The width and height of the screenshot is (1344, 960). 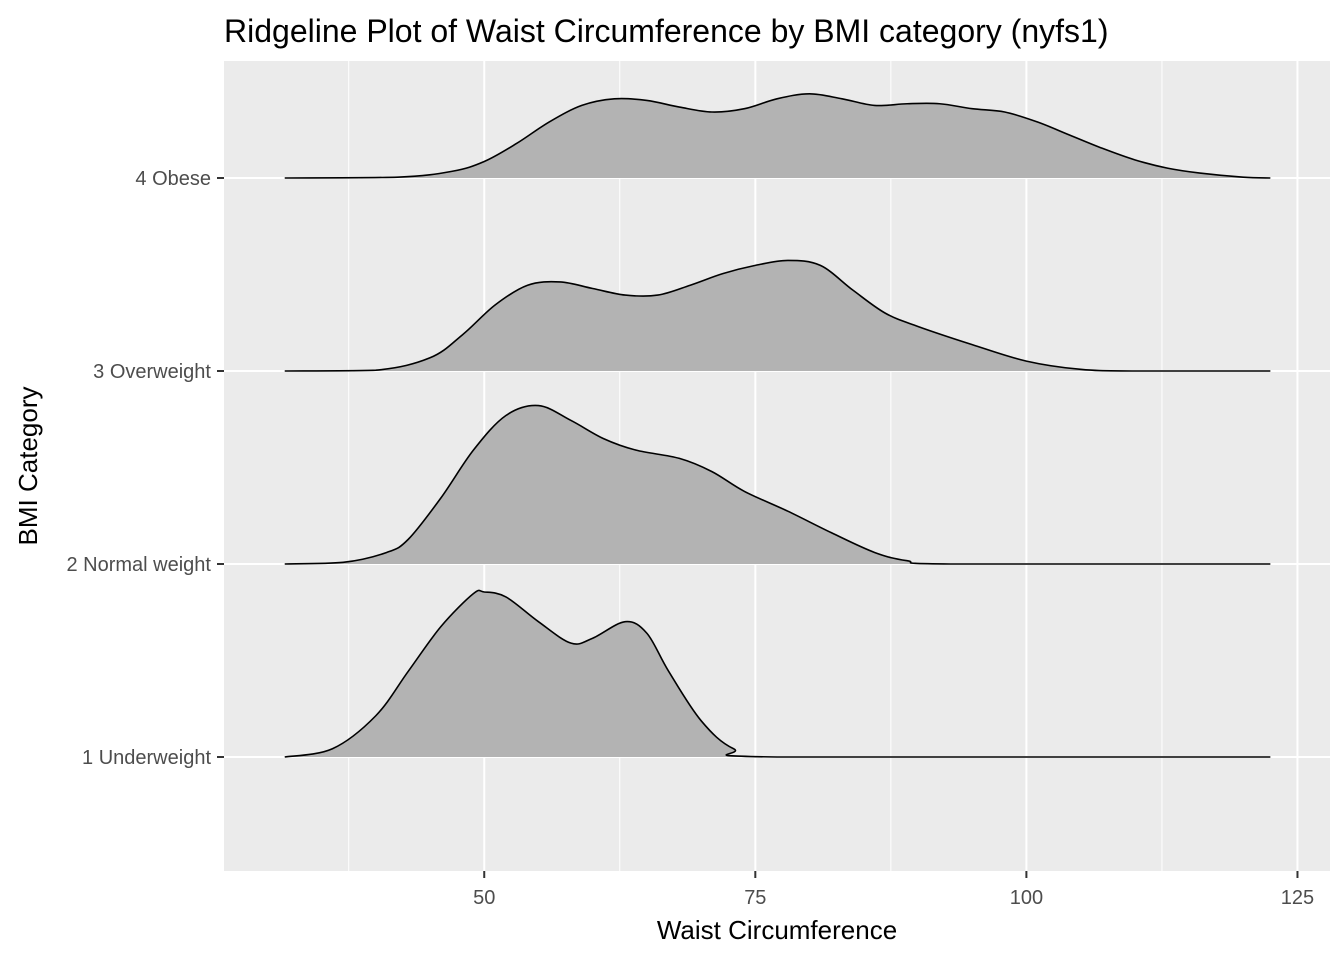 What do you see at coordinates (138, 565) in the screenshot?
I see `y-tick-label-2-normal-weight: 2 Normal weight` at bounding box center [138, 565].